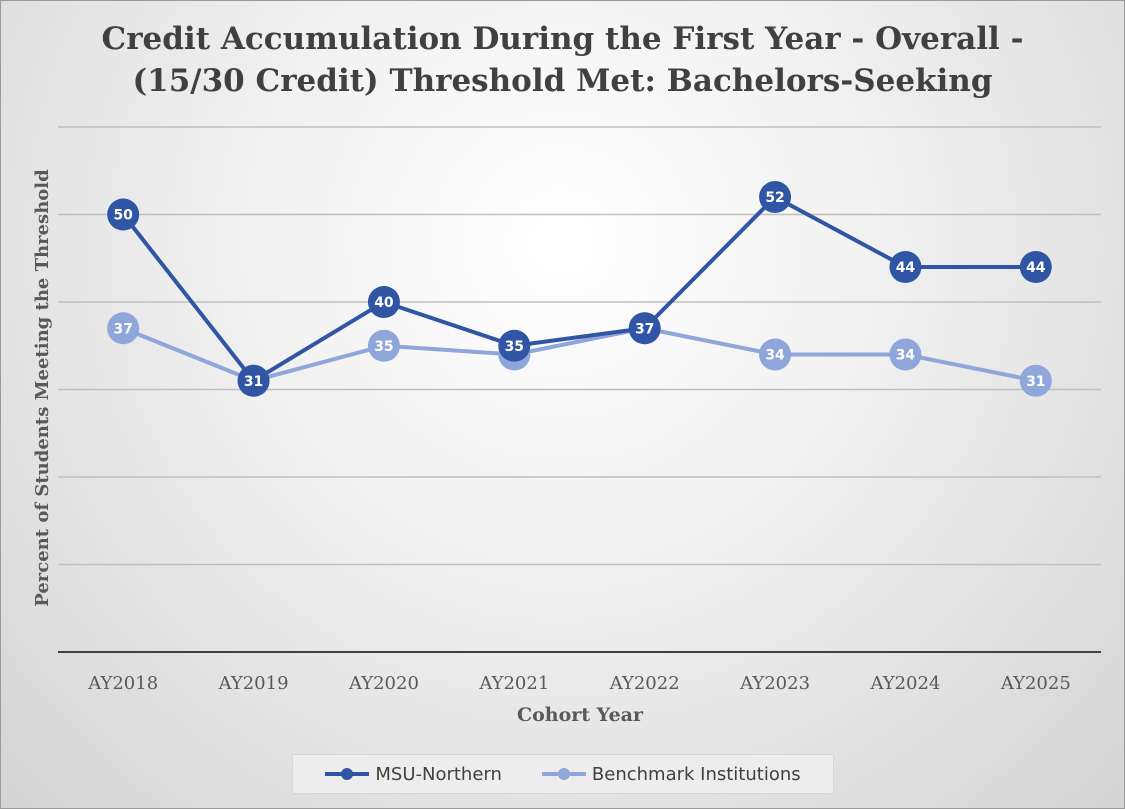 This screenshot has width=1125, height=809. I want to click on legend: MSU-Northern Benchmark Institutions, so click(563, 774).